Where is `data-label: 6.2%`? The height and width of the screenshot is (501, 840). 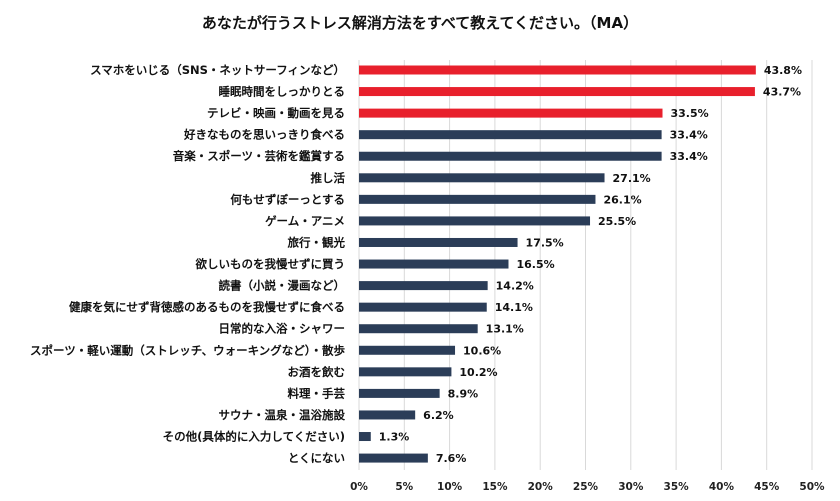
data-label: 6.2% is located at coordinates (438, 415).